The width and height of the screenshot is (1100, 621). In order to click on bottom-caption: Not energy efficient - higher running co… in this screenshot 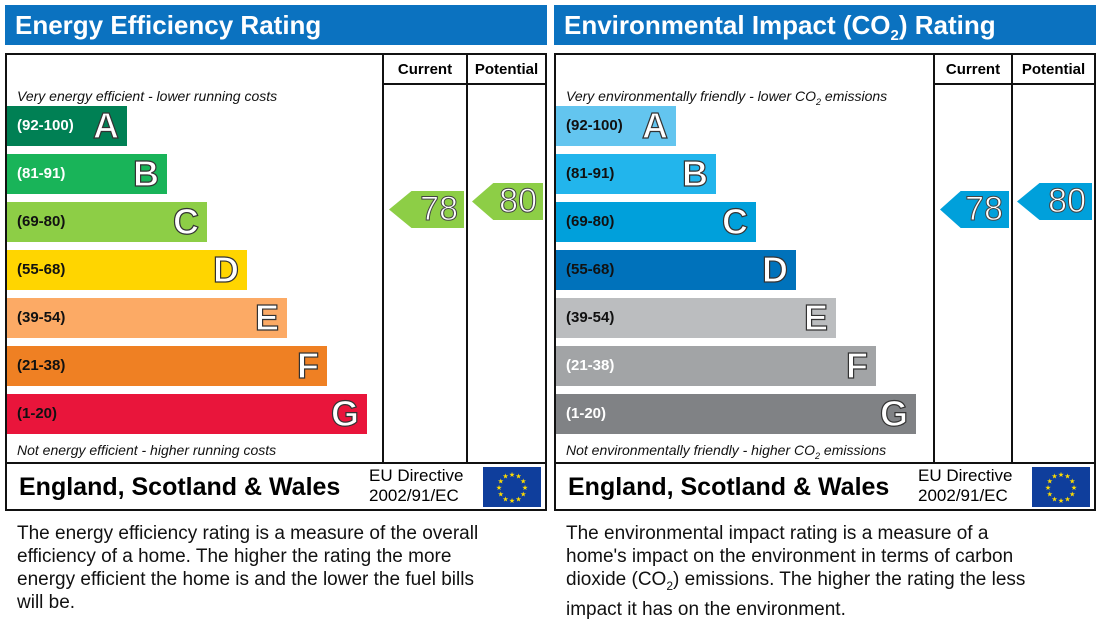, I will do `click(147, 450)`.